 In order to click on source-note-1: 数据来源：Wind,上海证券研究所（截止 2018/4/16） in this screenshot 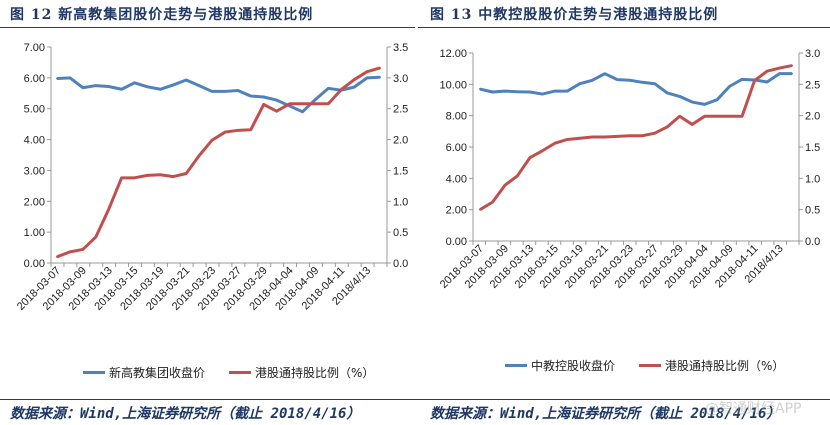, I will do `click(185, 414)`.